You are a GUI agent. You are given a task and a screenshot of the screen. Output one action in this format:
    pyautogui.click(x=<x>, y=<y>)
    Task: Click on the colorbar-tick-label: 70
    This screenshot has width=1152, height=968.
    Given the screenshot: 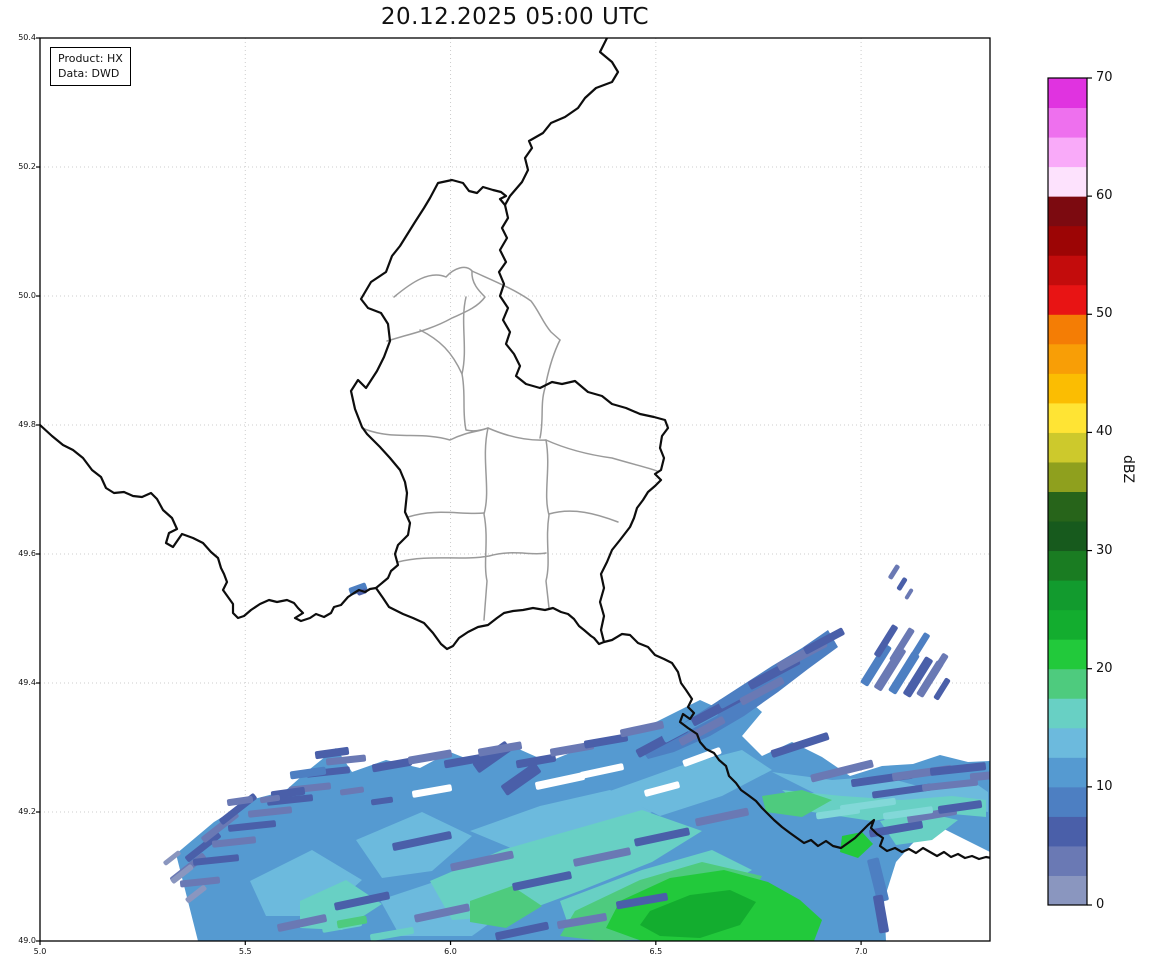 What is the action you would take?
    pyautogui.click(x=1104, y=77)
    